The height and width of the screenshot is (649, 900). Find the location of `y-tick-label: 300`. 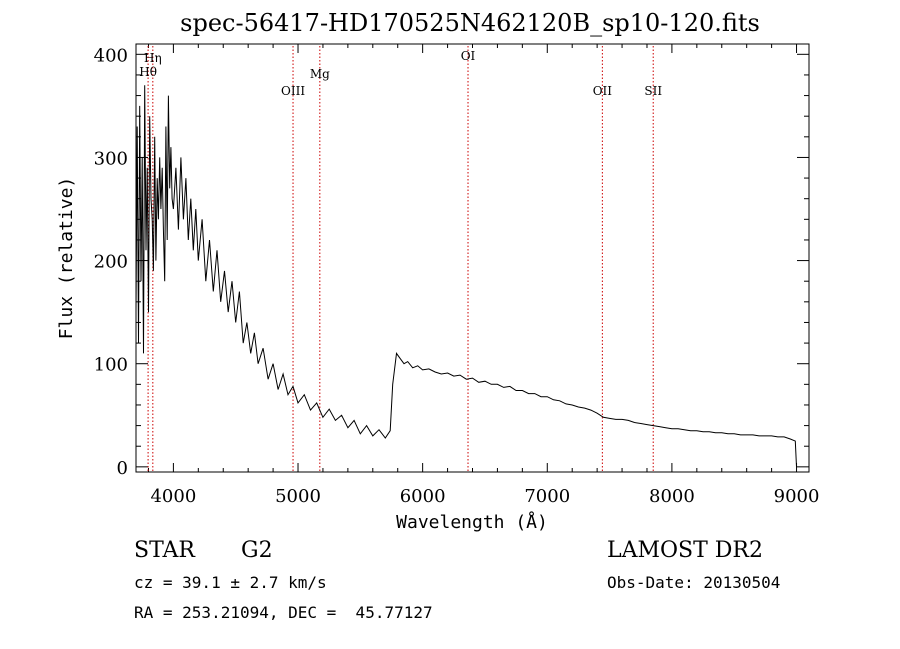

y-tick-label: 300 is located at coordinates (111, 158).